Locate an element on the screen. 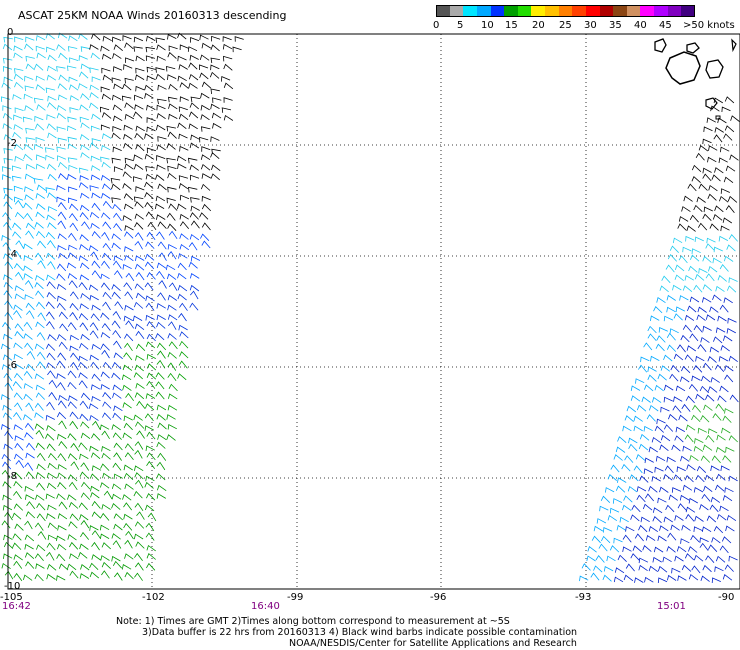 This screenshot has height=650, width=740. colorbar-tick-label: 35 is located at coordinates (615, 25).